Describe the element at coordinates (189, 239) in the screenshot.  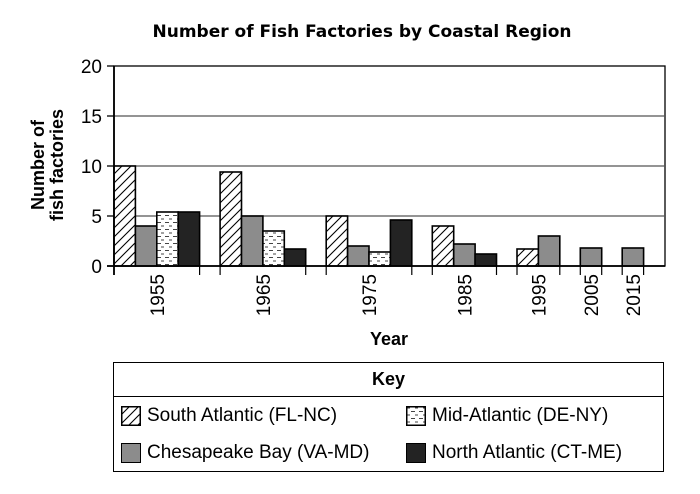
I see `bar-north-atlantic-1955` at that location.